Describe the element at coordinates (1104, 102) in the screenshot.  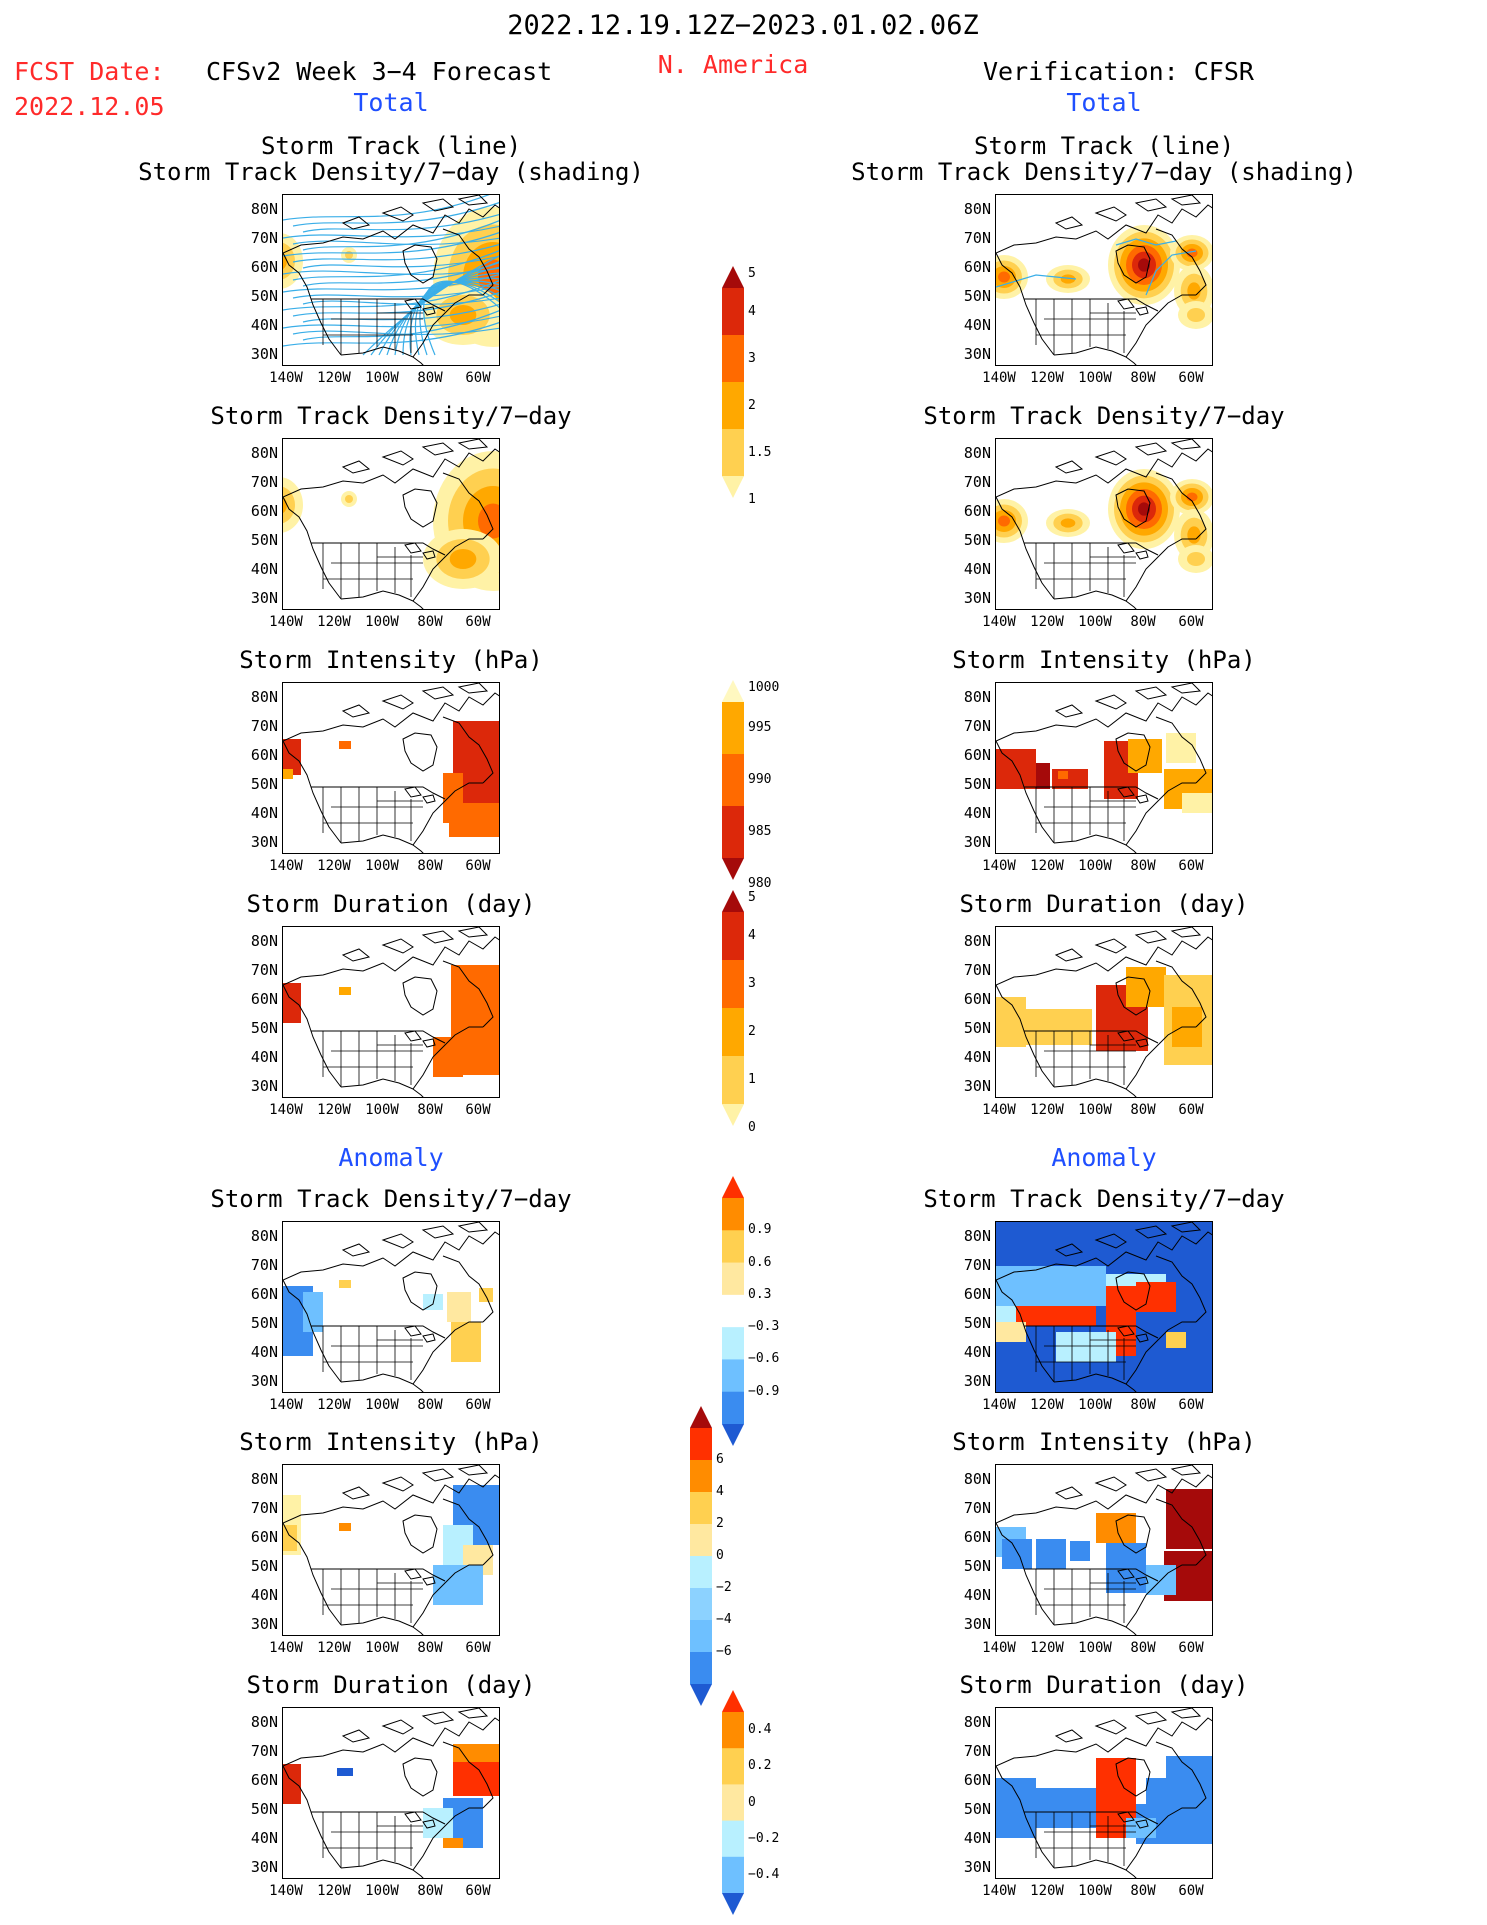
I see `total-label-right: Total` at that location.